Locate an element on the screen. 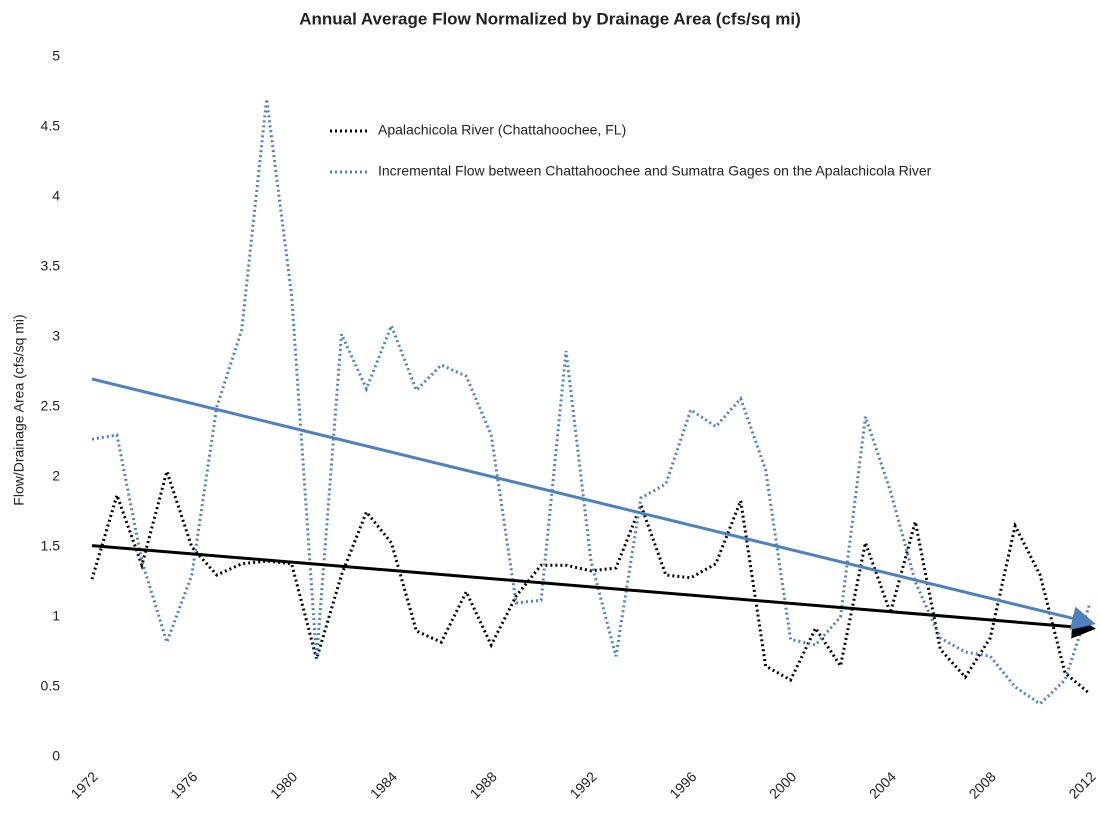  trend-line is located at coordinates (593, 591).